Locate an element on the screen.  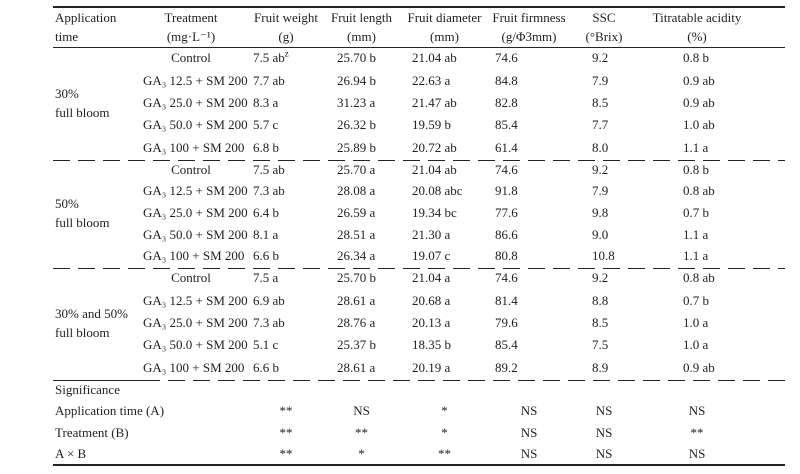
fruit-weight-cell: 5.1 c is located at coordinates (286, 345).